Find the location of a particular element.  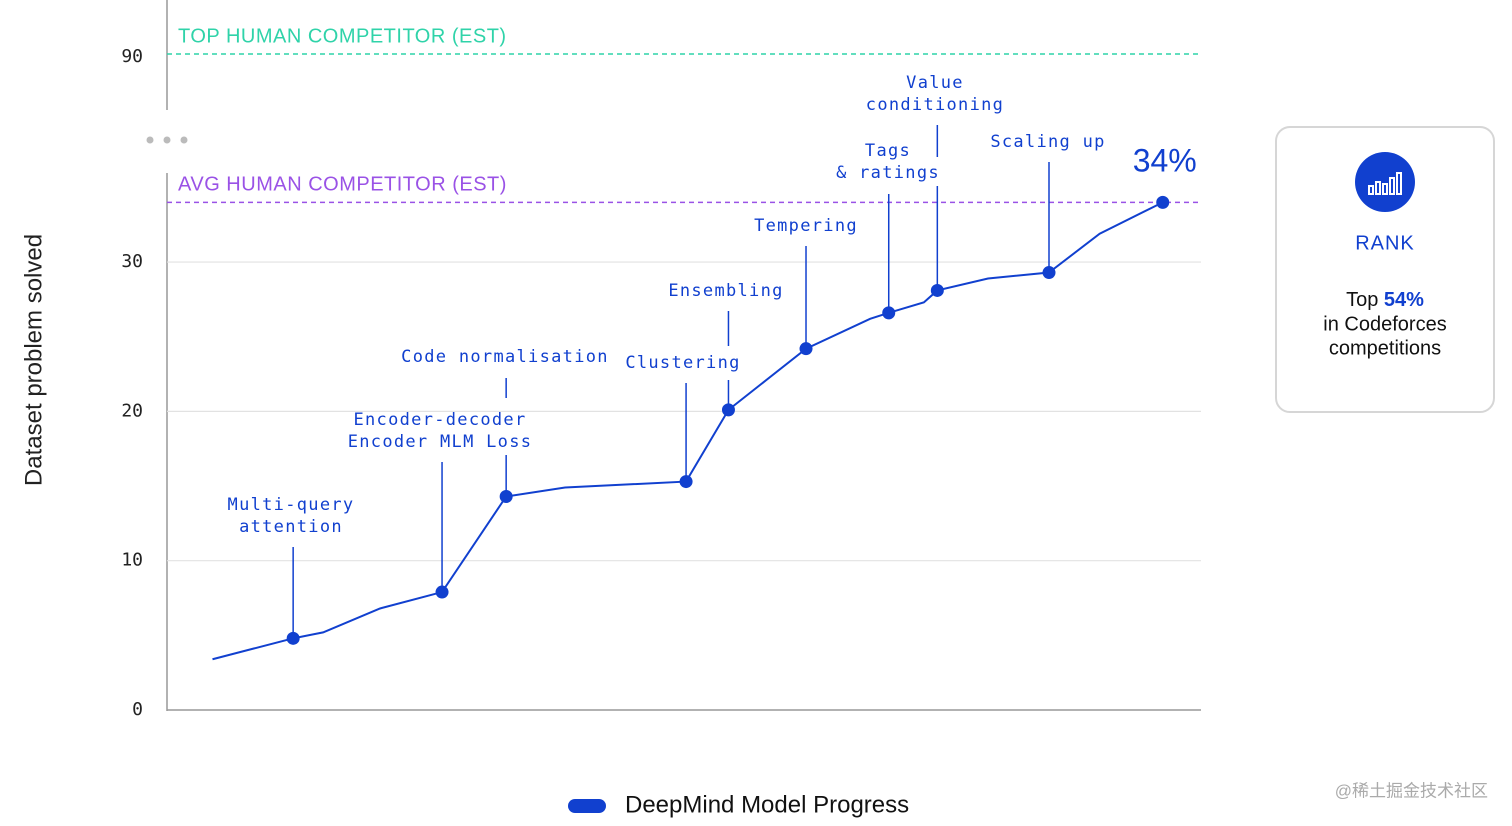

reference-label: AVG HUMAN COMPETITOR (EST) is located at coordinates (342, 185).